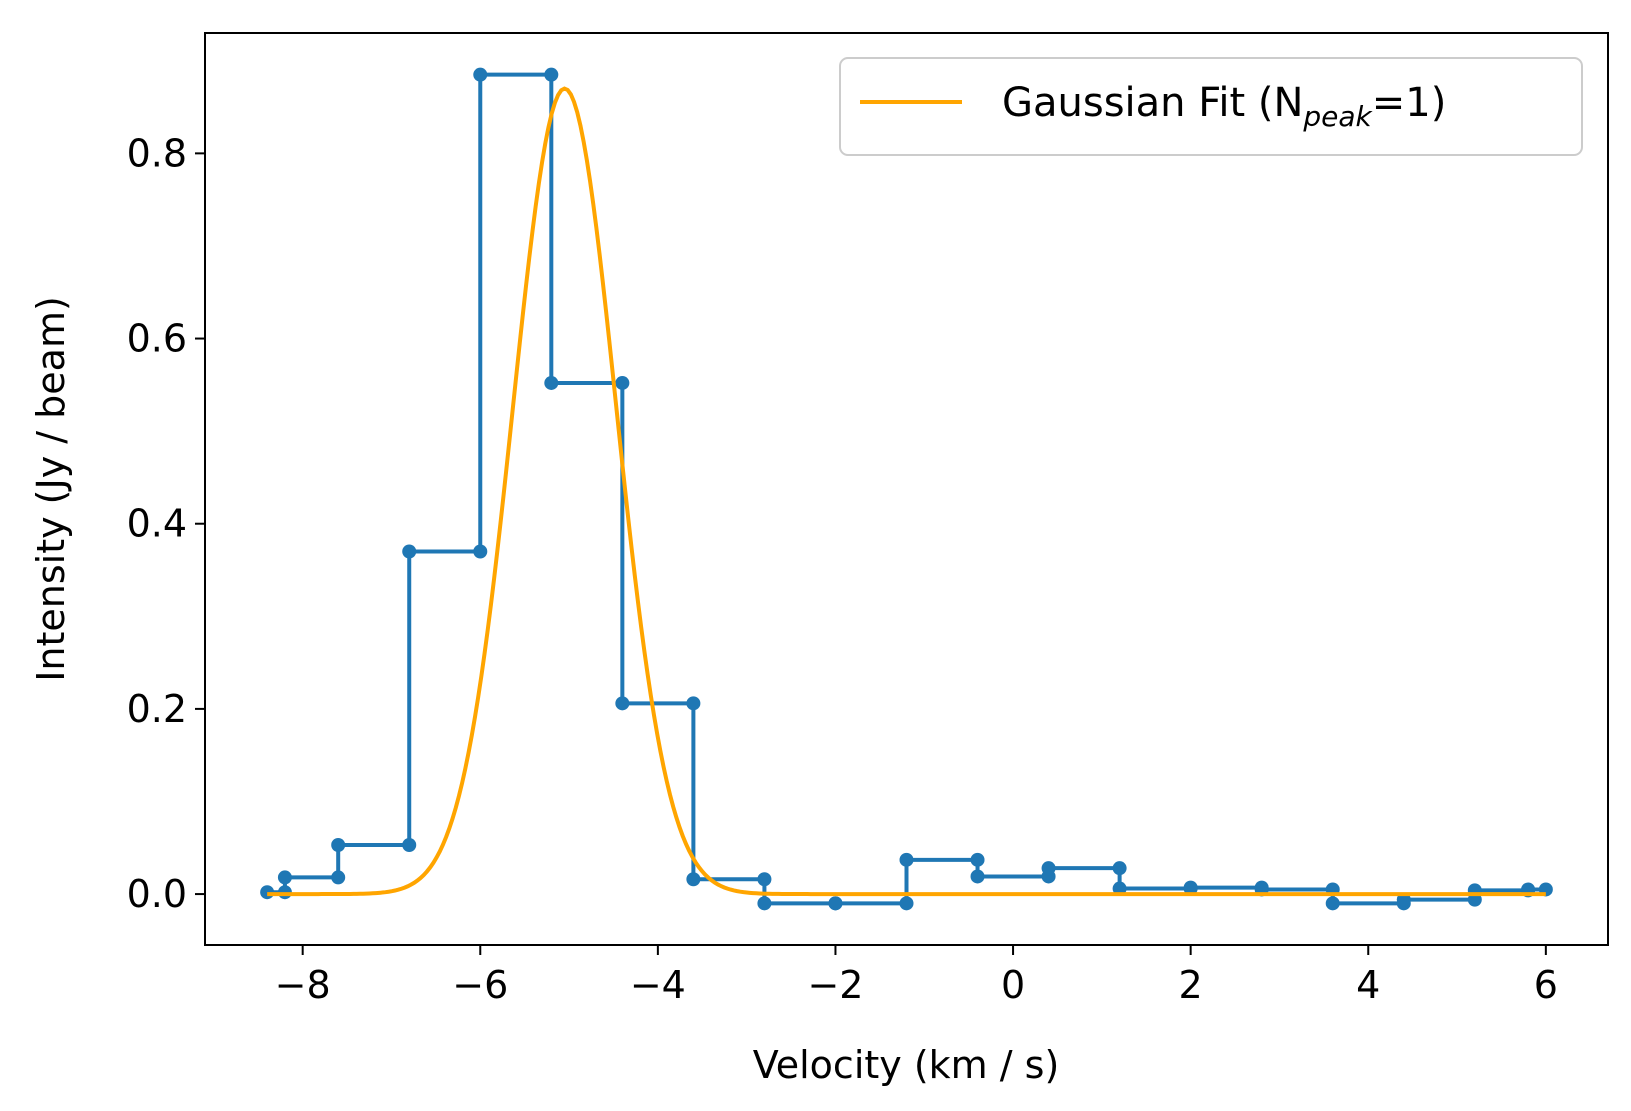  Describe the element at coordinates (480, 985) in the screenshot. I see `x-tick-label: −6` at that location.